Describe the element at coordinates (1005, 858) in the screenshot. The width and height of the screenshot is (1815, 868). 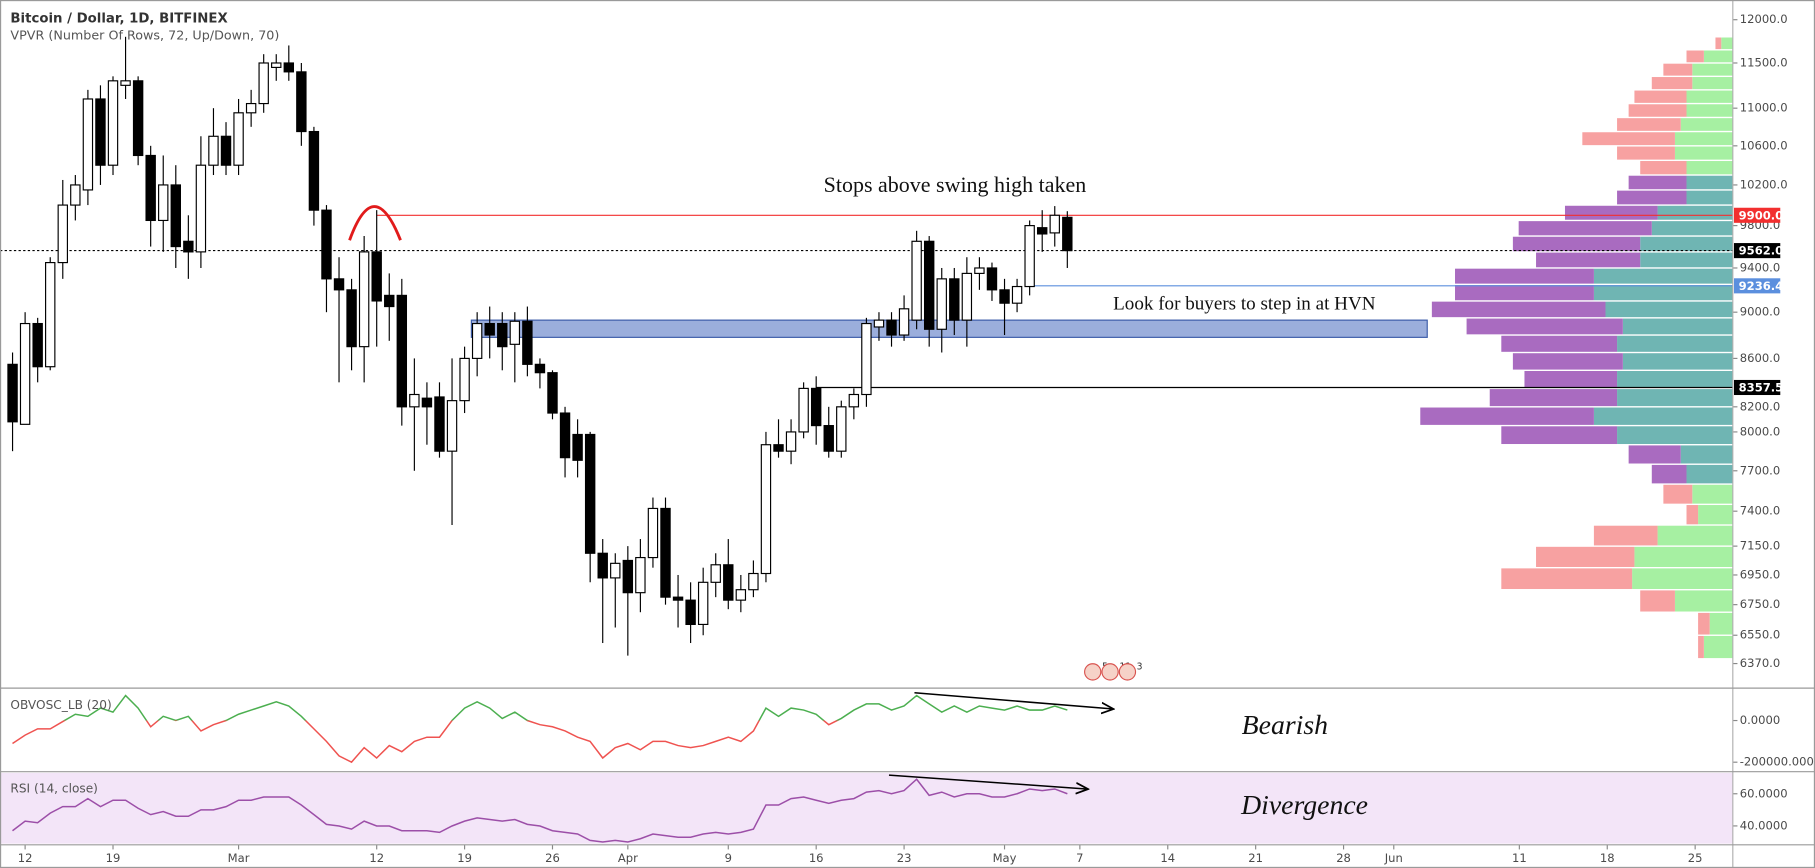
I see `x-tick-label: May` at that location.